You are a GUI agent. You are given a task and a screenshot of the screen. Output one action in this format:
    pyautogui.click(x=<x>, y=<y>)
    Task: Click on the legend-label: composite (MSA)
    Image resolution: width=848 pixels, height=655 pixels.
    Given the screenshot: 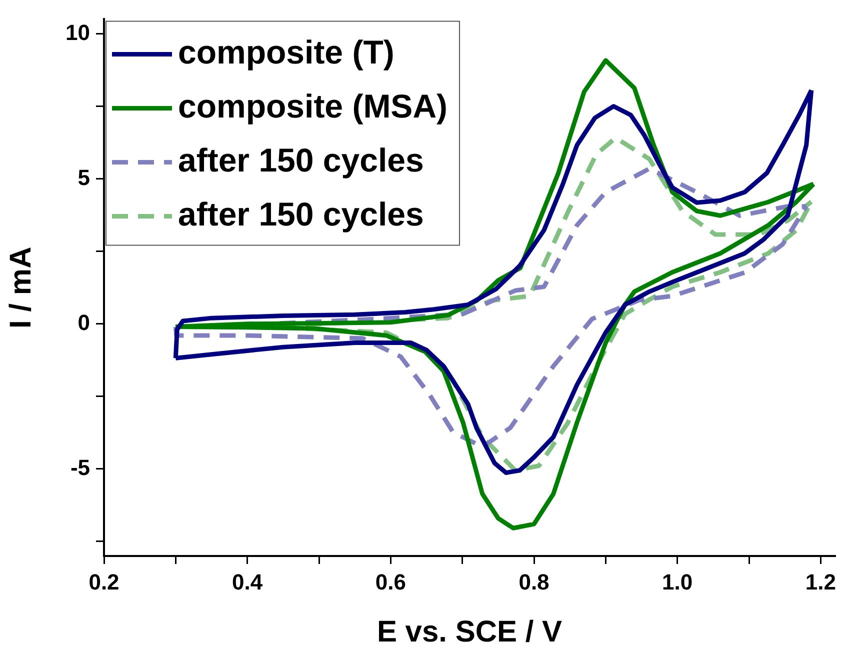 What is the action you would take?
    pyautogui.click(x=313, y=105)
    